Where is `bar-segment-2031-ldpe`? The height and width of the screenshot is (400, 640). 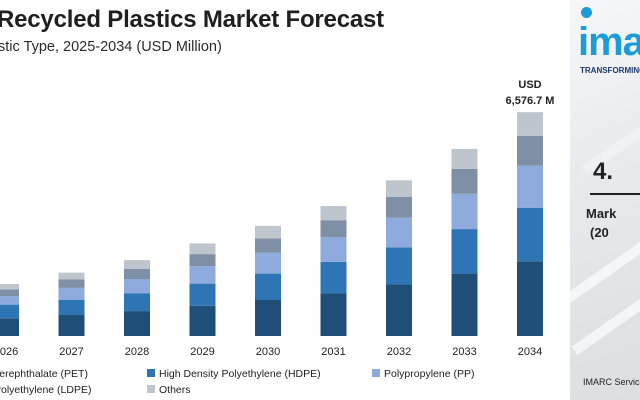
bar-segment-2031-ldpe is located at coordinates (333, 229).